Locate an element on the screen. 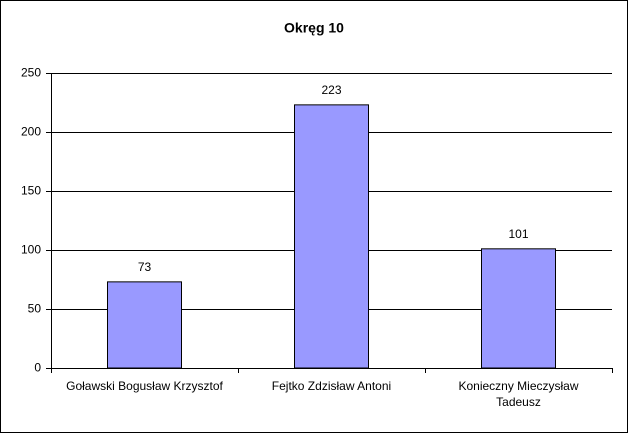  y-tick-label: 250 is located at coordinates (31, 73).